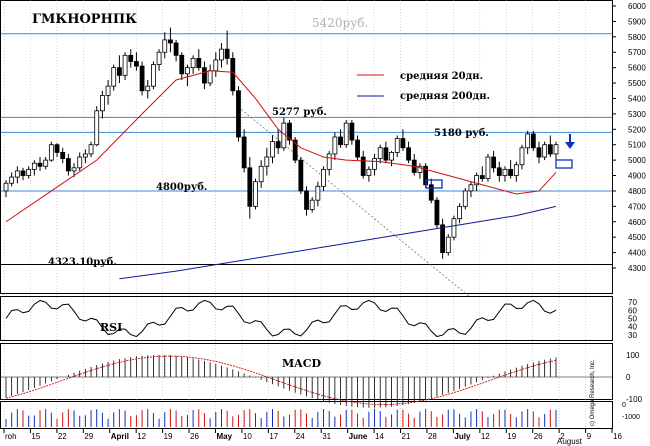 The width and height of the screenshot is (650, 446). What do you see at coordinates (432, 436) in the screenshot?
I see `x-tick-label: 28` at bounding box center [432, 436].